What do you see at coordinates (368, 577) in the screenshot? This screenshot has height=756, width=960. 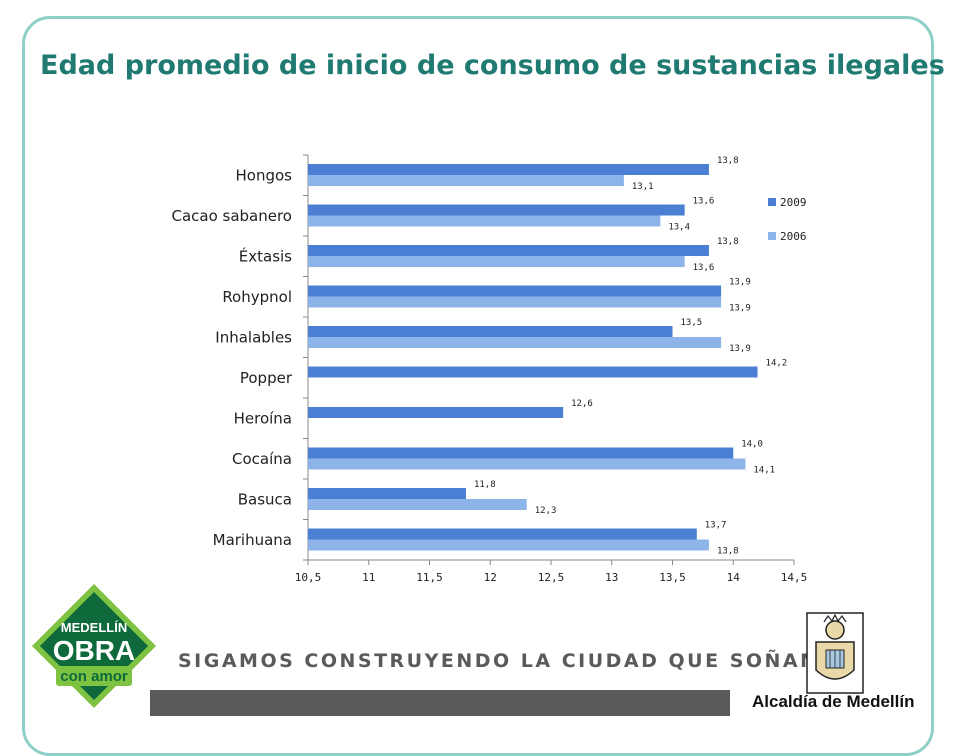 I see `x-tick-label: 11` at bounding box center [368, 577].